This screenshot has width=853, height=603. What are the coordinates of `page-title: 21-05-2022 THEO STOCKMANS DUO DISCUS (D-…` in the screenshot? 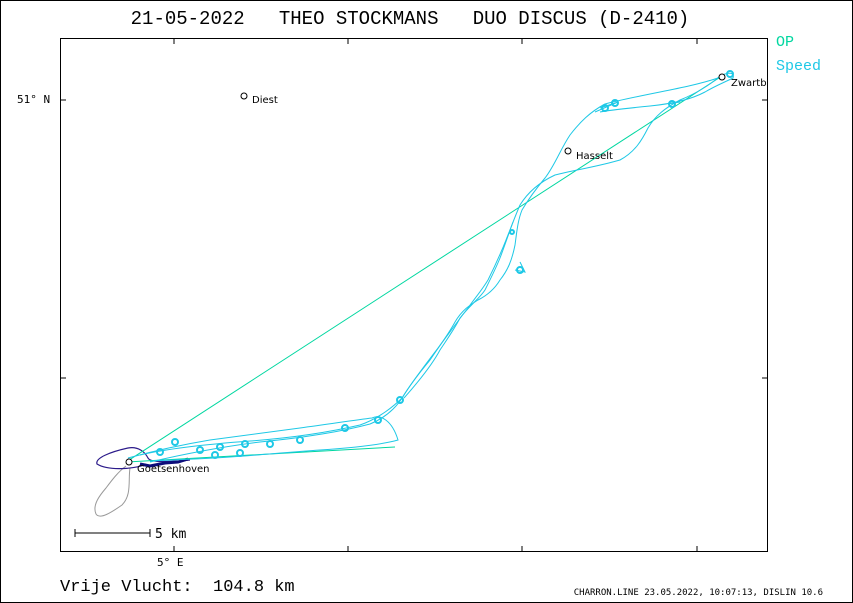 It's located at (410, 19).